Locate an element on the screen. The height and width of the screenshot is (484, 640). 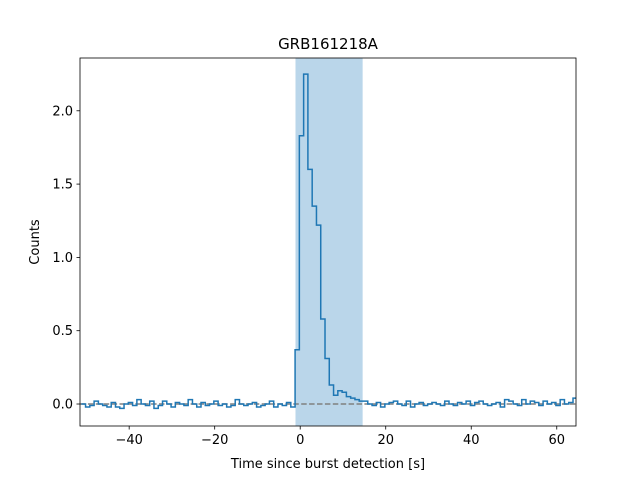
x-axis-label: Time since burst detection [s] is located at coordinates (327, 464).